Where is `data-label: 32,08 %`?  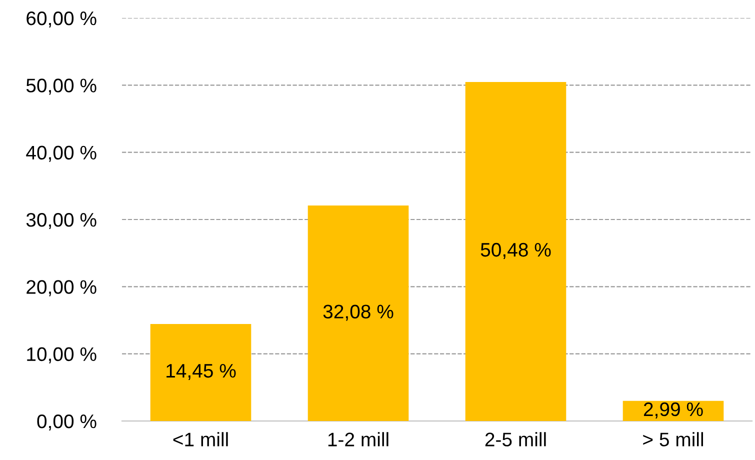 data-label: 32,08 % is located at coordinates (358, 312).